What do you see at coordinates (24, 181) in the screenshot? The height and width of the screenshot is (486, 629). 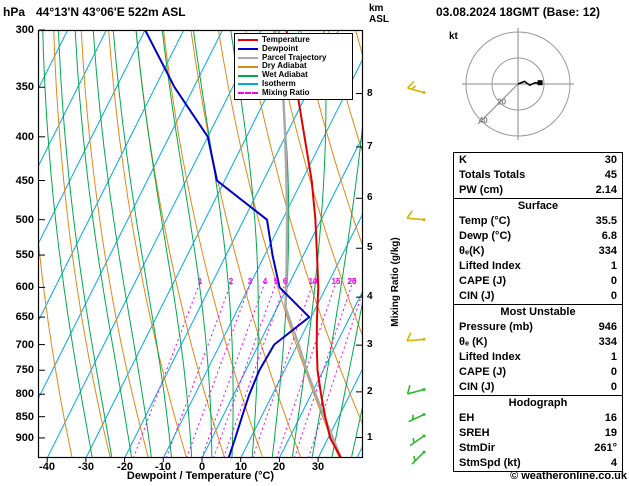 I see `pressure-tick-label: 450` at bounding box center [24, 181].